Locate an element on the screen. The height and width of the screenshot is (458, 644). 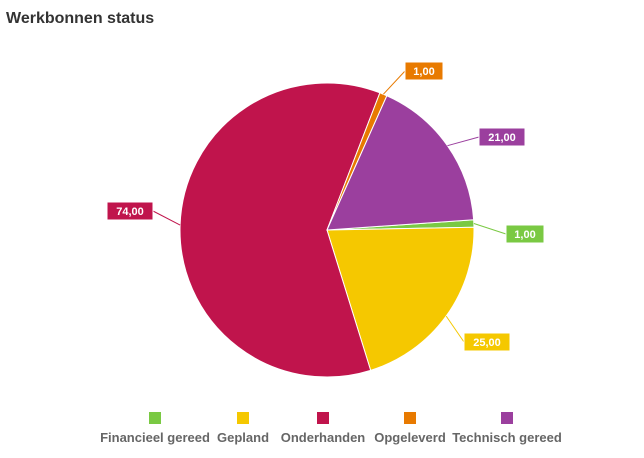
data-label: 74,00 is located at coordinates (130, 212).